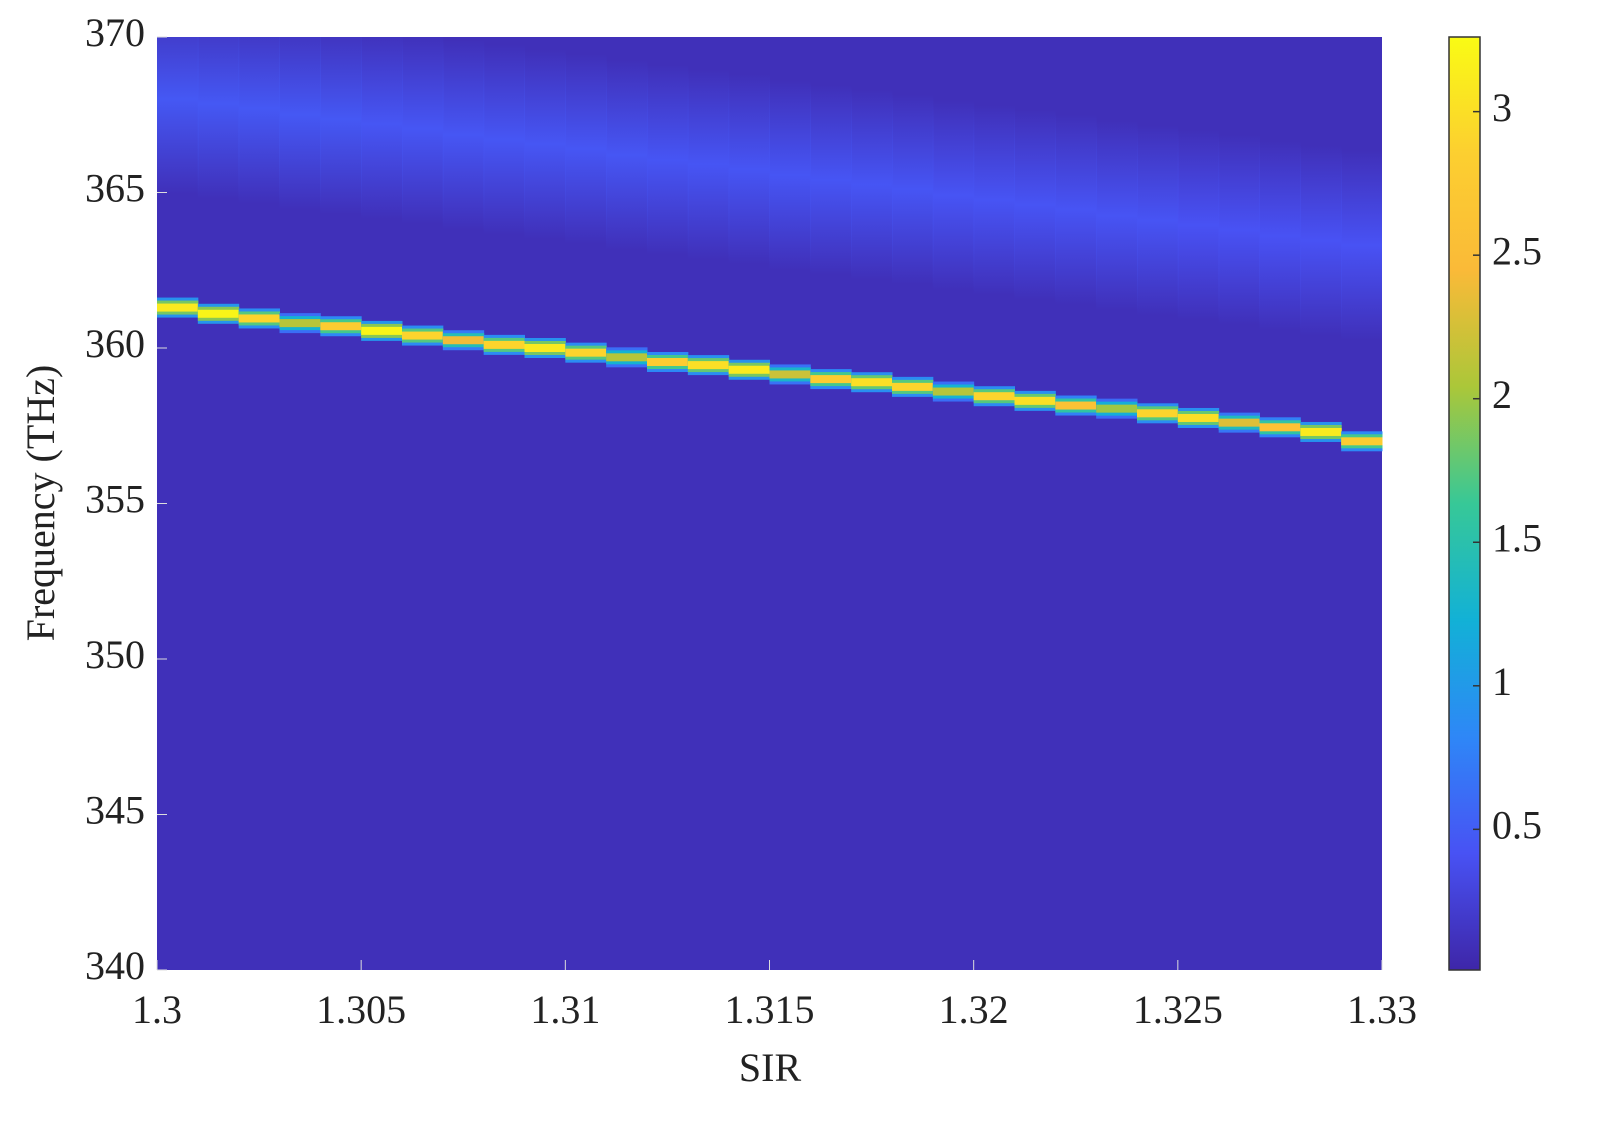  I want to click on x-axis-label: SIR, so click(770, 1067).